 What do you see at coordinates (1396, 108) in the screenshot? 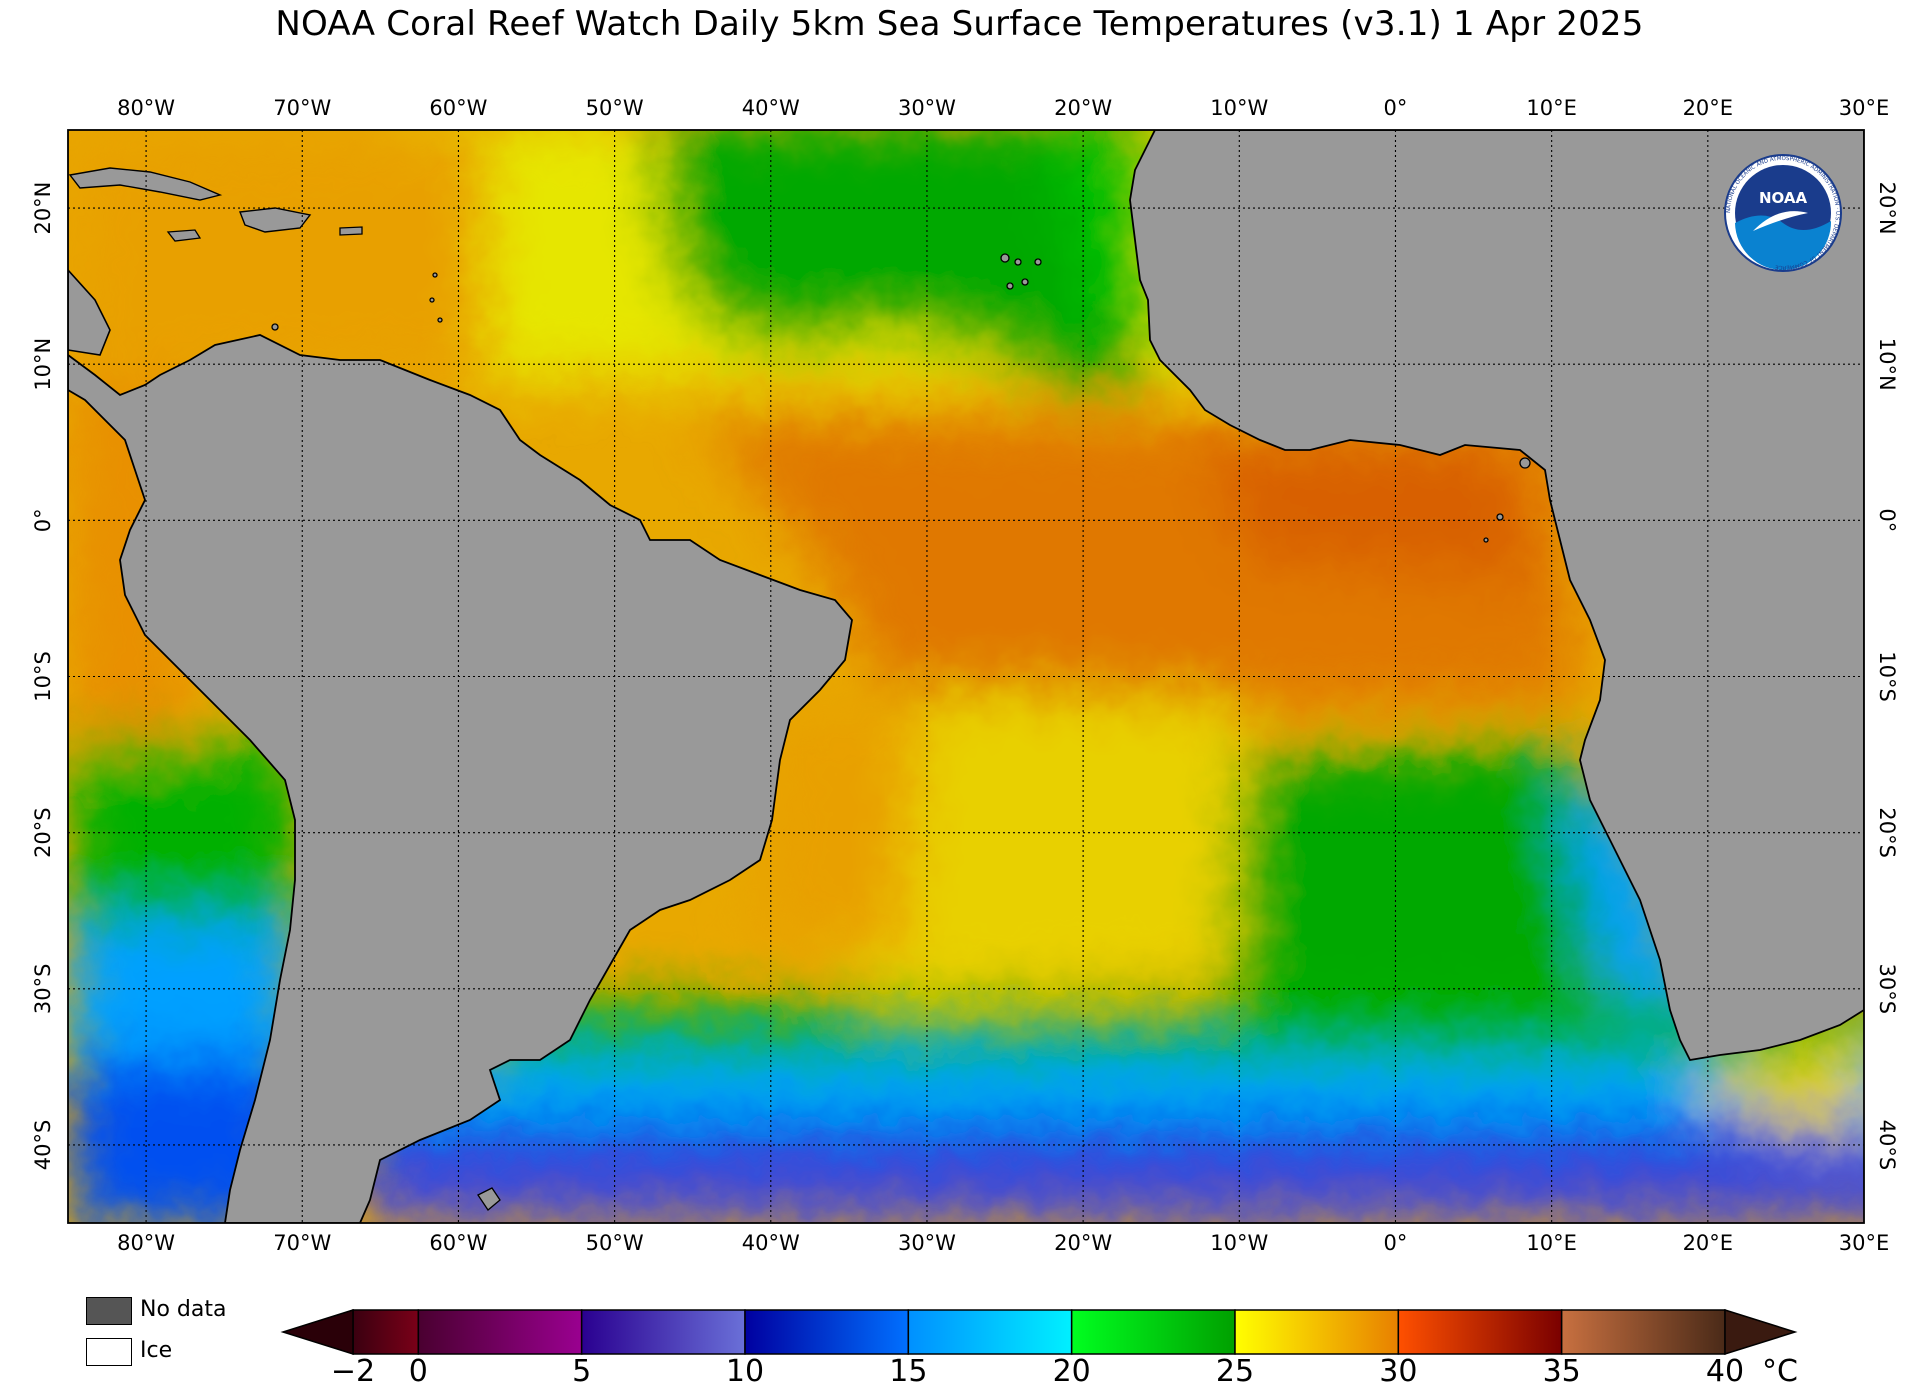
I see `lon-tick-top: 0°` at bounding box center [1396, 108].